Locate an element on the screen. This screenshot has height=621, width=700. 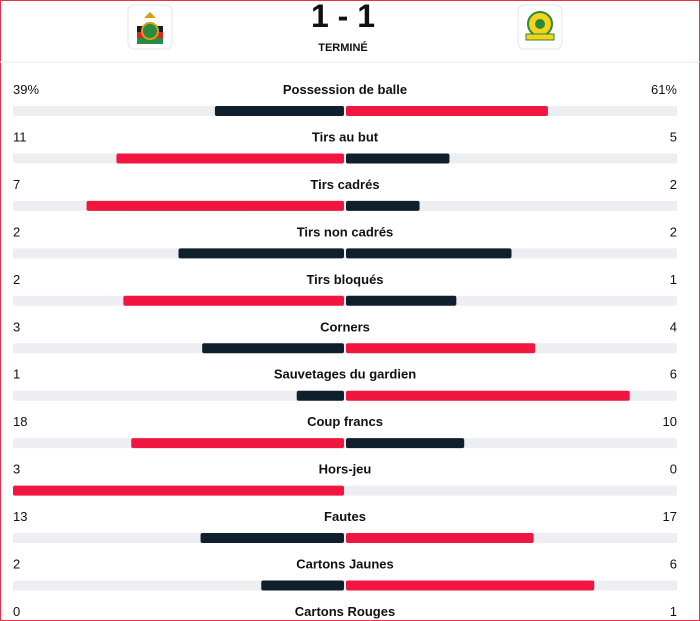
score: 1 - 1 is located at coordinates (343, 17).